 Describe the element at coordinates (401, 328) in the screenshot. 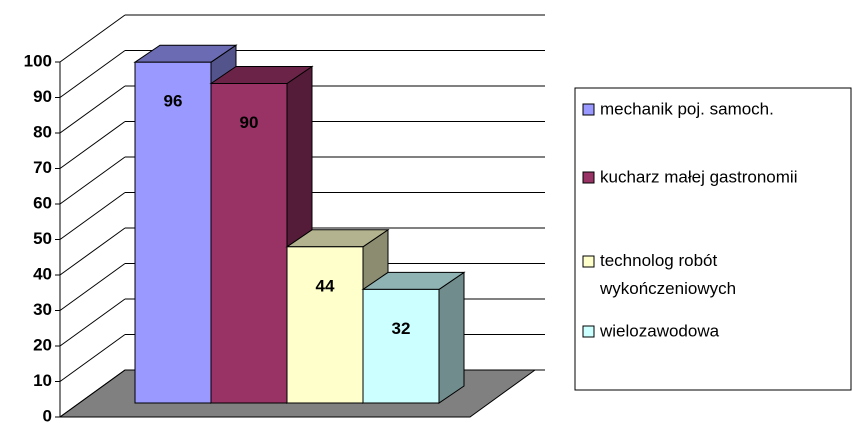

I see `data-label: 32` at that location.